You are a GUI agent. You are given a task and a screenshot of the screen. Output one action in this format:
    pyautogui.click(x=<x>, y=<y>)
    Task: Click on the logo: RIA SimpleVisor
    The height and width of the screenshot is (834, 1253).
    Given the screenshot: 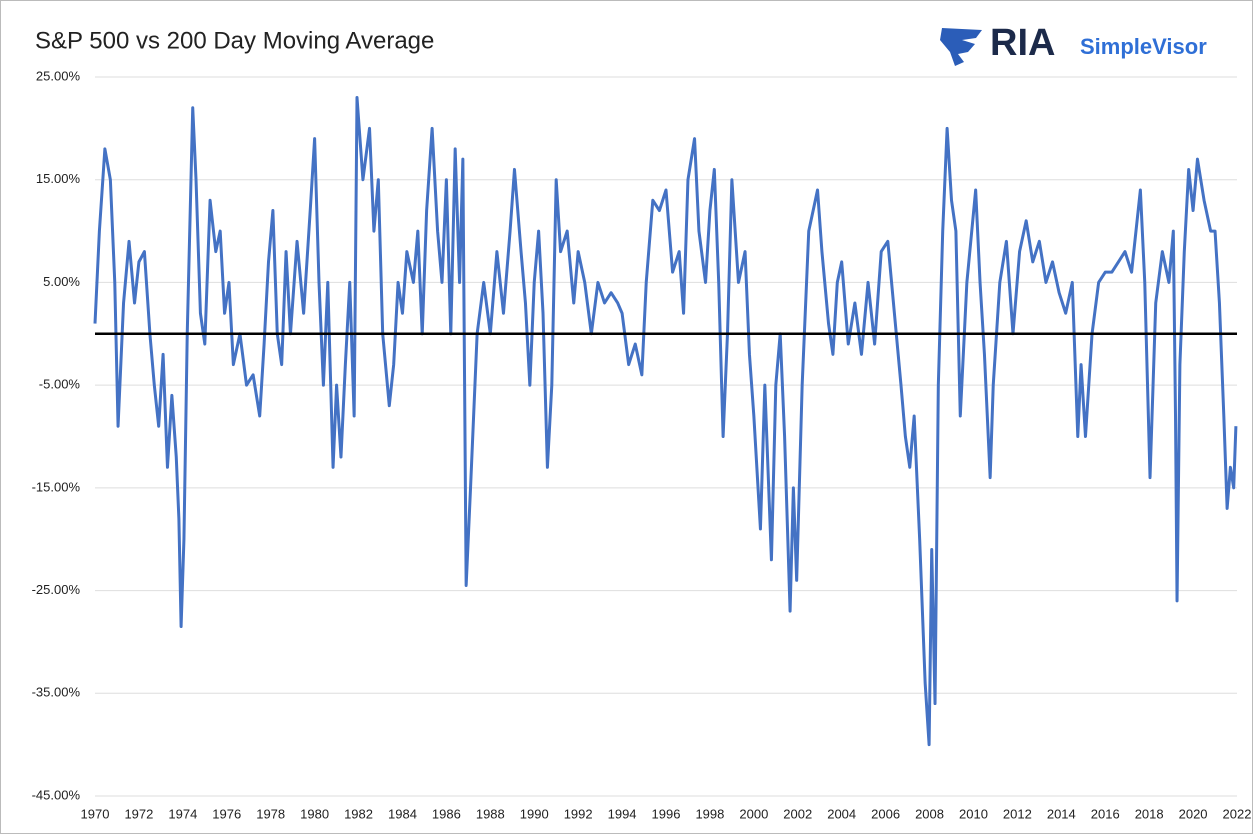 What is the action you would take?
    pyautogui.click(x=1073, y=44)
    